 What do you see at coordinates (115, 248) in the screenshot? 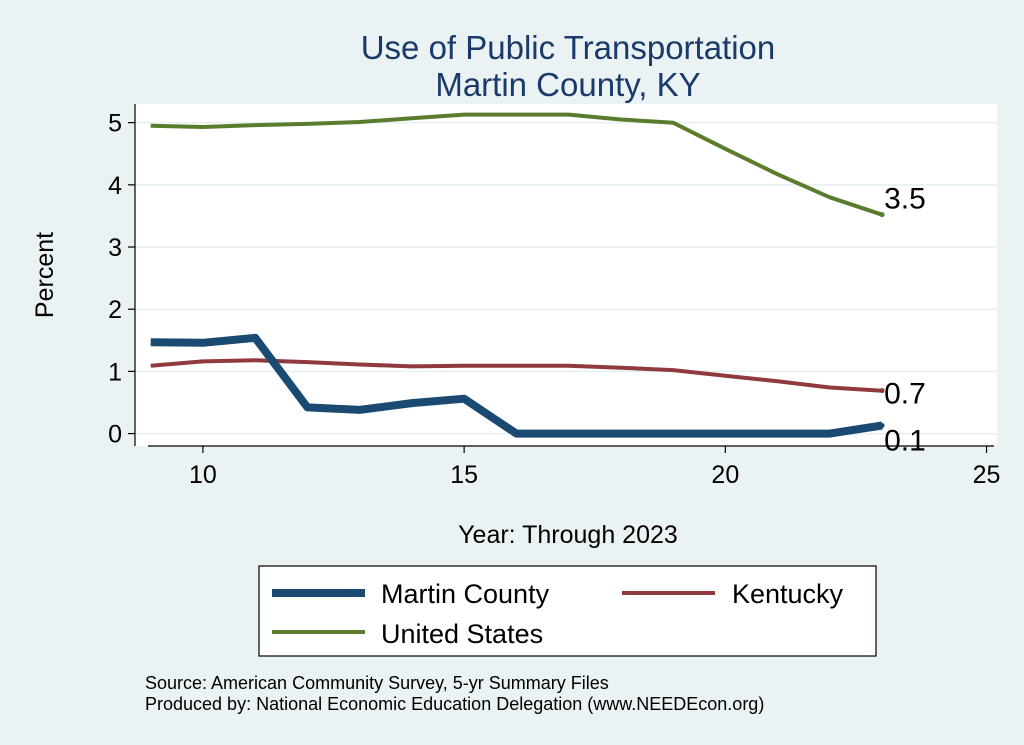
I see `y-tick-label-3: 3` at bounding box center [115, 248].